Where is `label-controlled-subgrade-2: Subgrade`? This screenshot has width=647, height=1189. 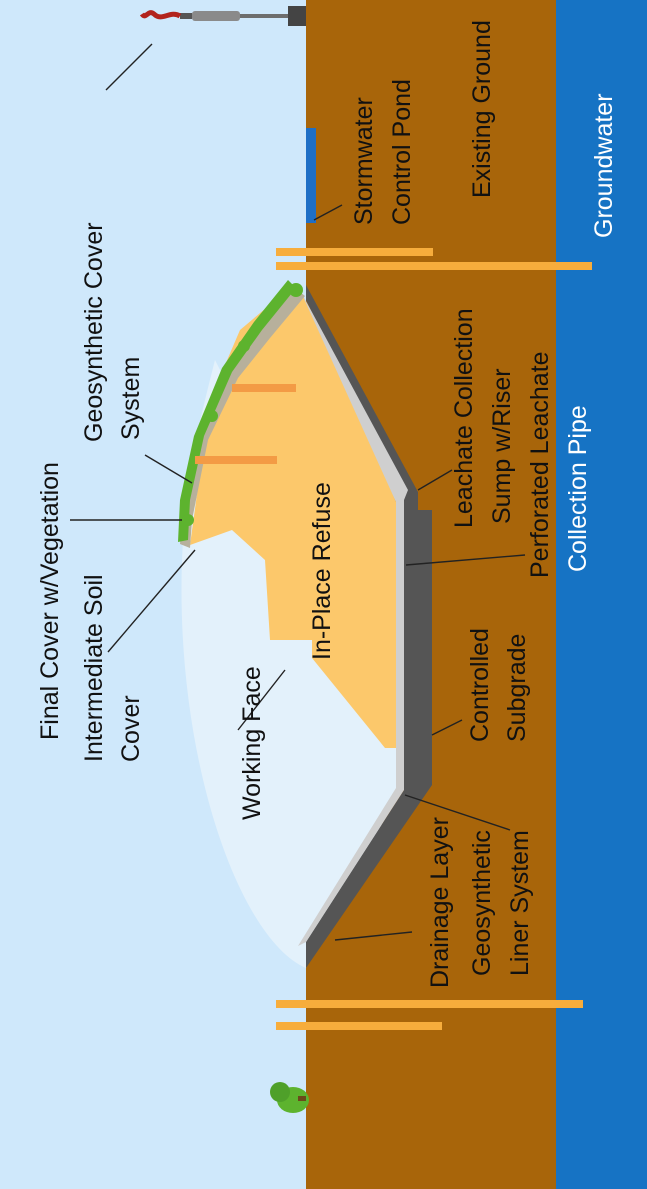
label-controlled-subgrade-2: Subgrade is located at coordinates (517, 688).